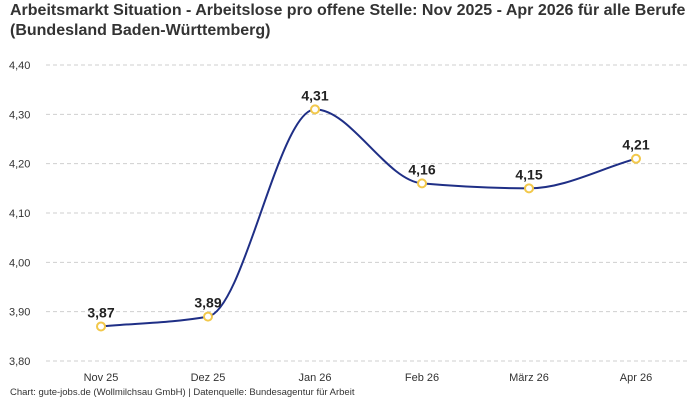 The width and height of the screenshot is (700, 400). I want to click on x-tick-label: März 26, so click(529, 378).